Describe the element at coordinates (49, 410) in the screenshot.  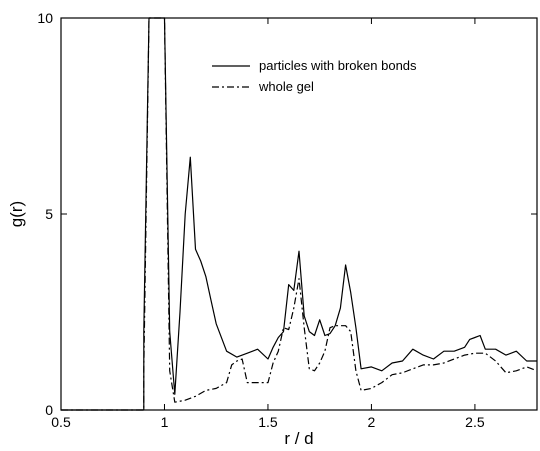
I see `y-tick-label: 0` at that location.